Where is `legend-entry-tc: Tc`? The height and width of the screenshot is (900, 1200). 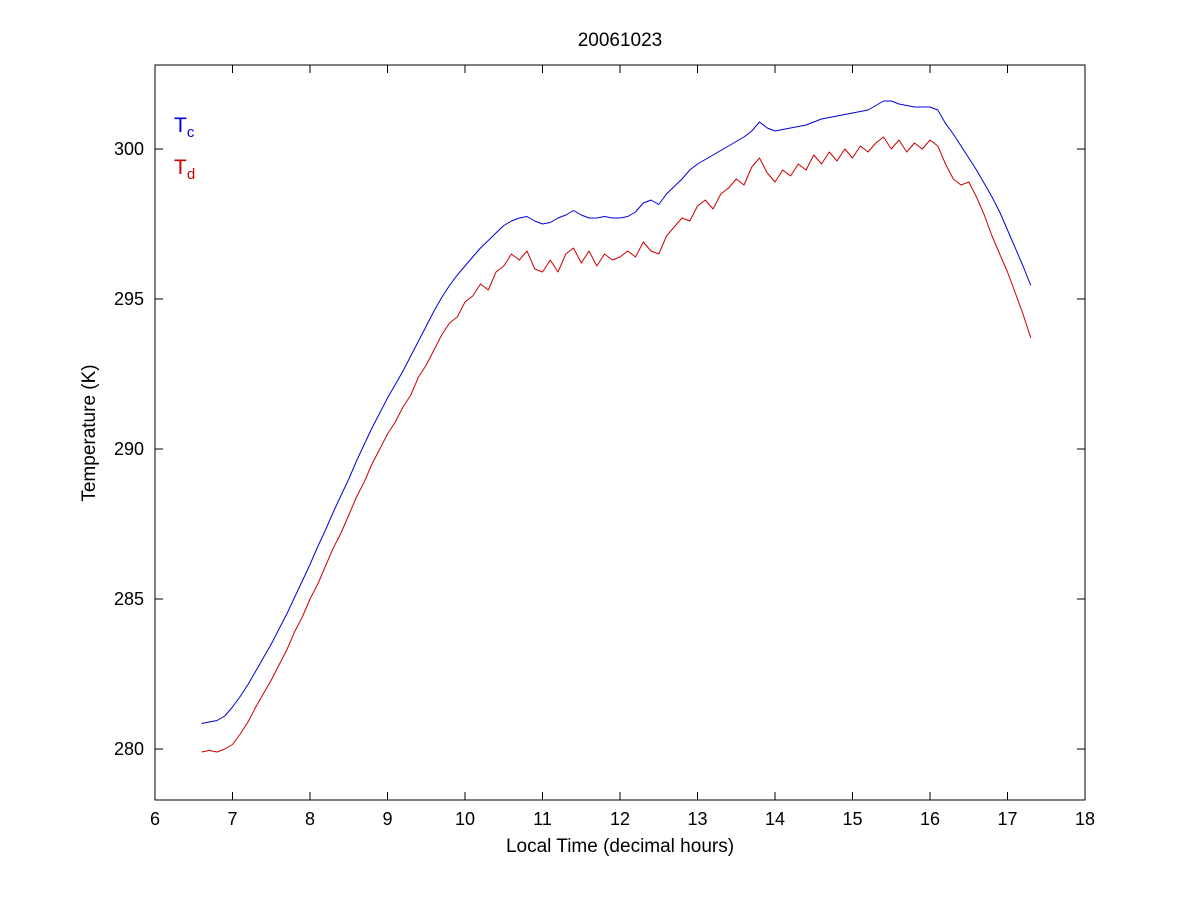 legend-entry-tc: Tc is located at coordinates (184, 129).